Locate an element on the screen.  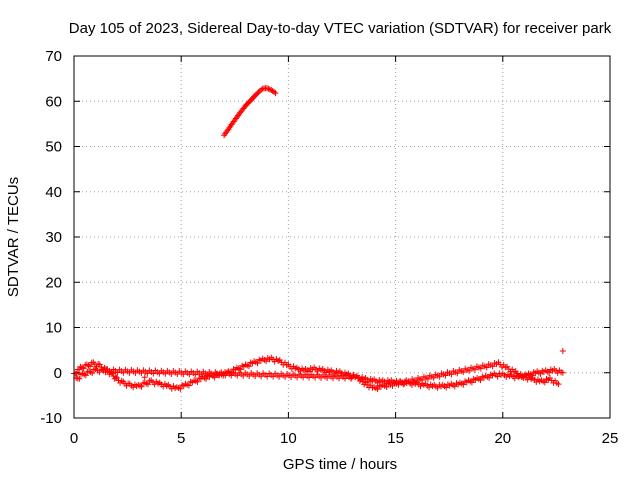
x-tick-label: 25 is located at coordinates (610, 438).